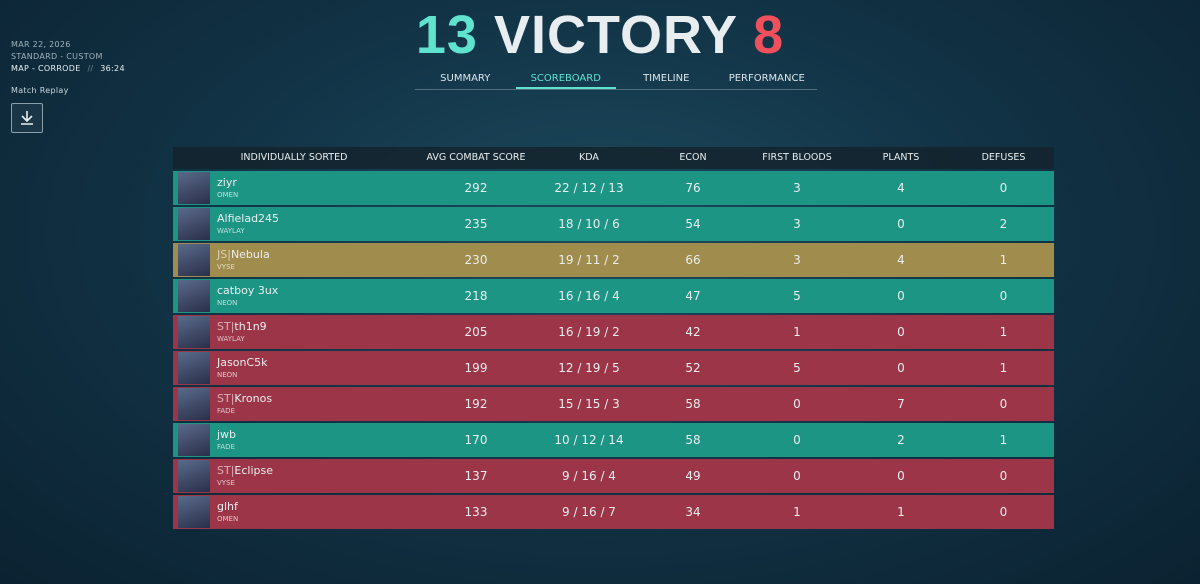  Describe the element at coordinates (227, 303) in the screenshot. I see `agent-name: NEON` at that location.